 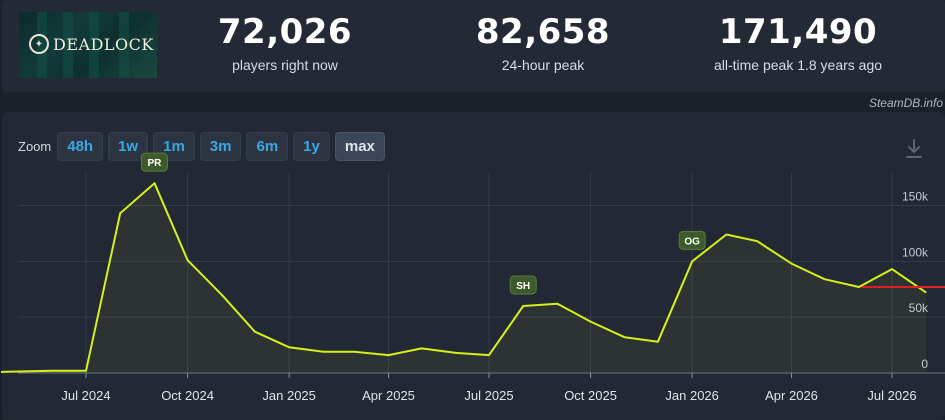 What do you see at coordinates (35, 146) in the screenshot?
I see `zoom-label: Zoom` at bounding box center [35, 146].